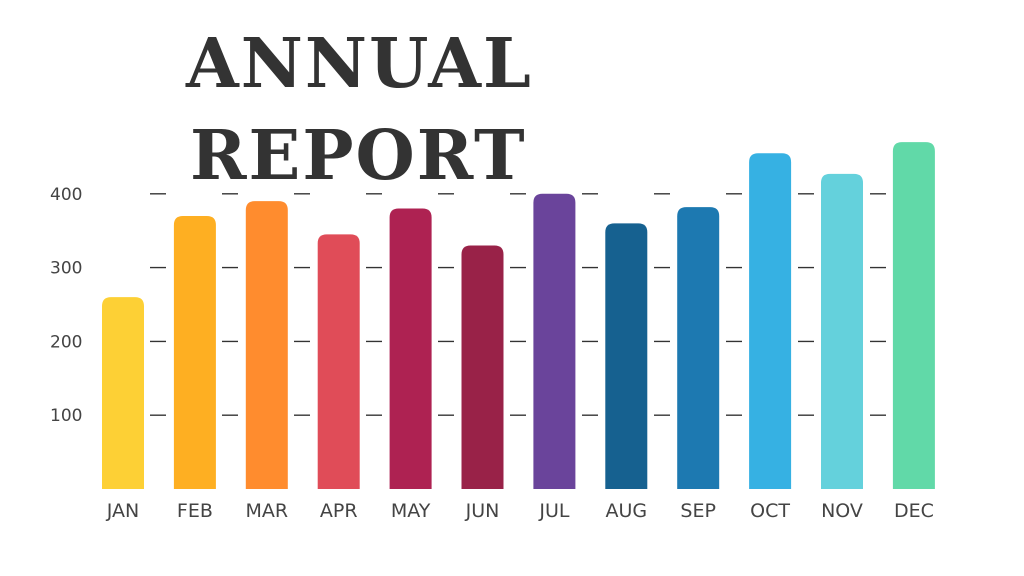 This screenshot has height=576, width=1024. Describe the element at coordinates (266, 345) in the screenshot. I see `bar-mar` at that location.